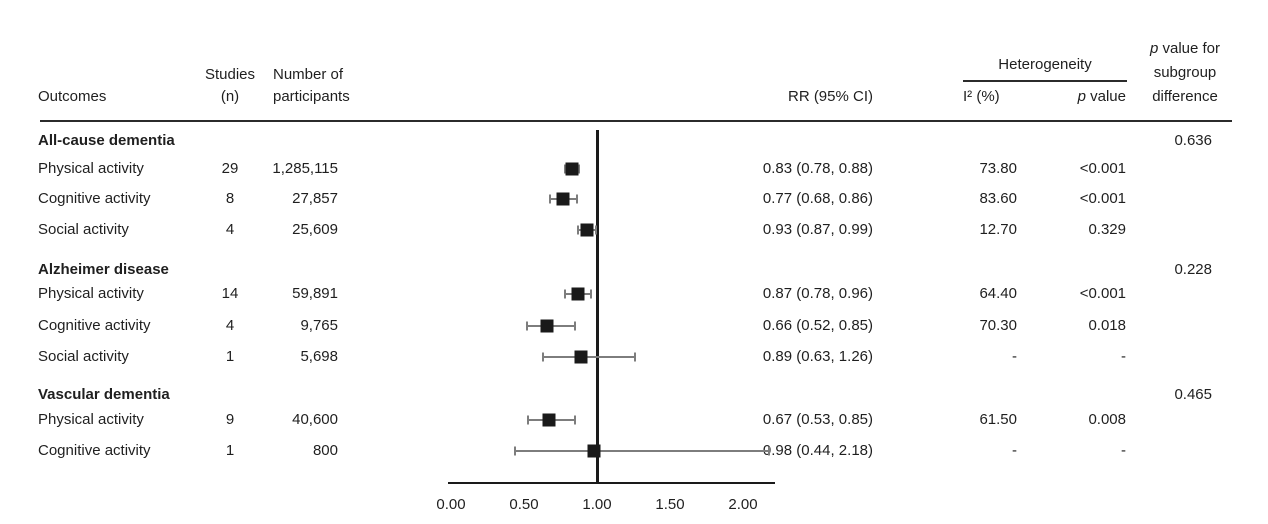 The image size is (1268, 524). I want to click on axis-tick-label: 1.50, so click(670, 504).